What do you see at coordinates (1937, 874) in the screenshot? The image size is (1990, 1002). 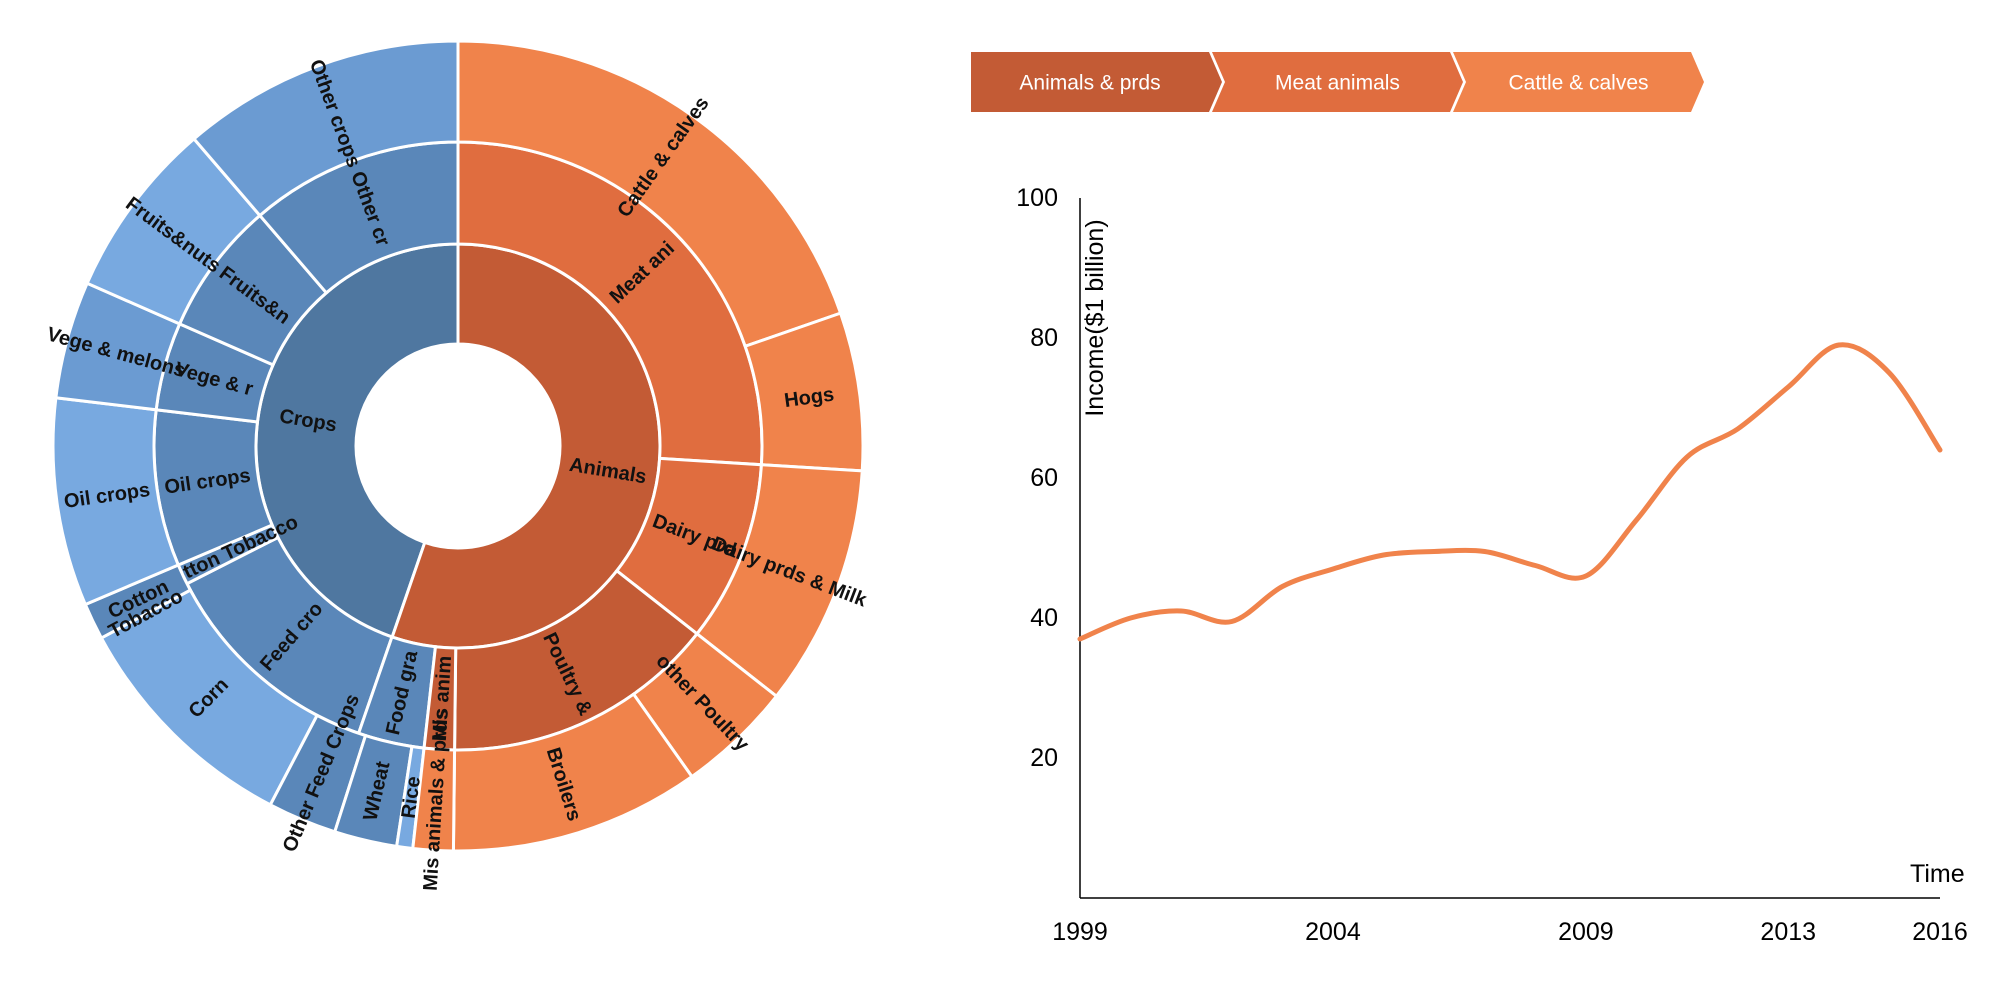 I see `x-axis-title: Time` at bounding box center [1937, 874].